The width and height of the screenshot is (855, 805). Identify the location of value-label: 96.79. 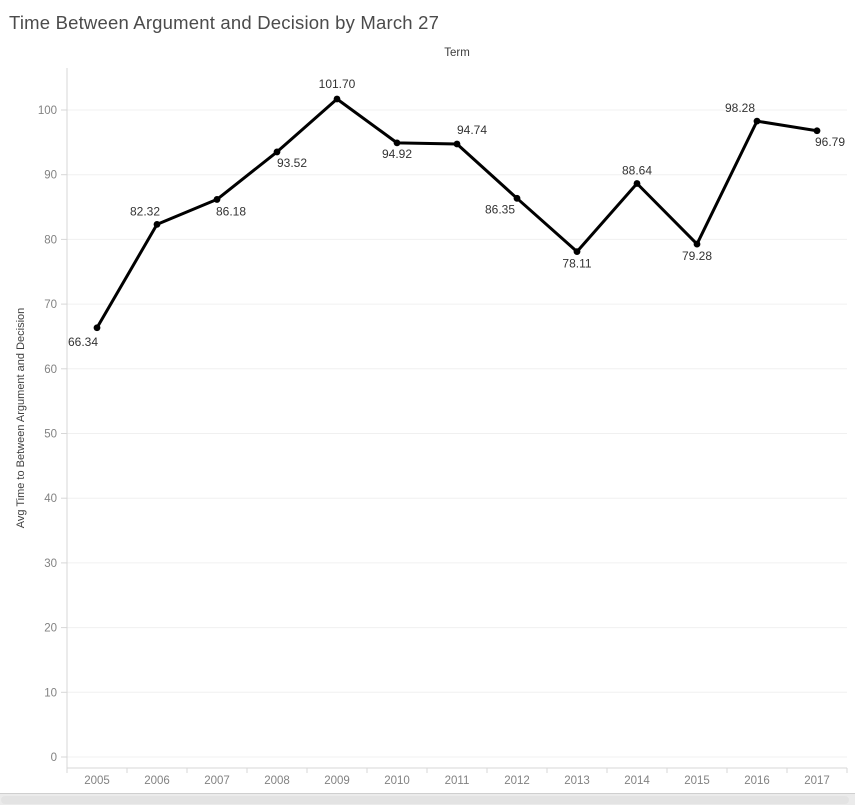
(830, 142).